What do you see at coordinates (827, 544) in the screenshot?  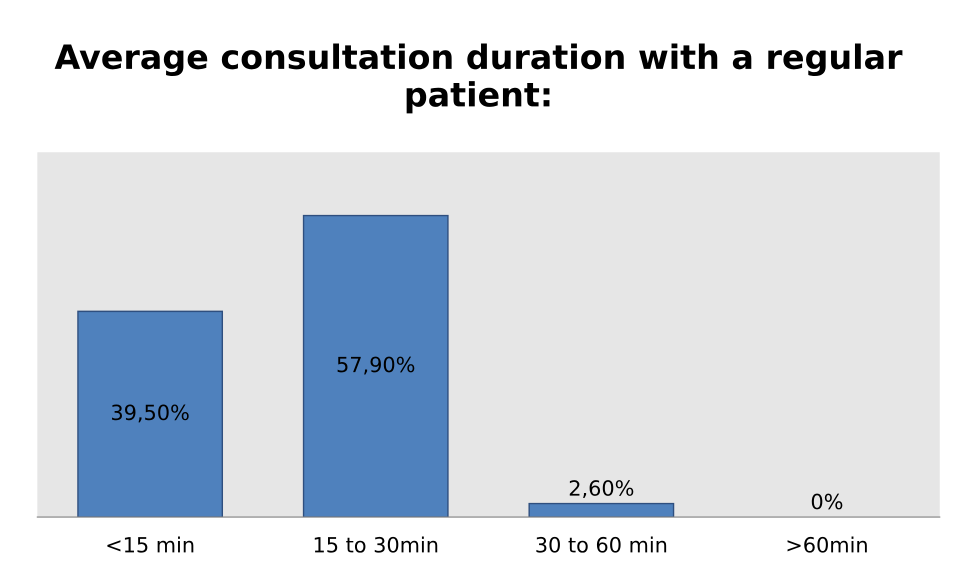 I see `x-tick-label: >60min` at bounding box center [827, 544].